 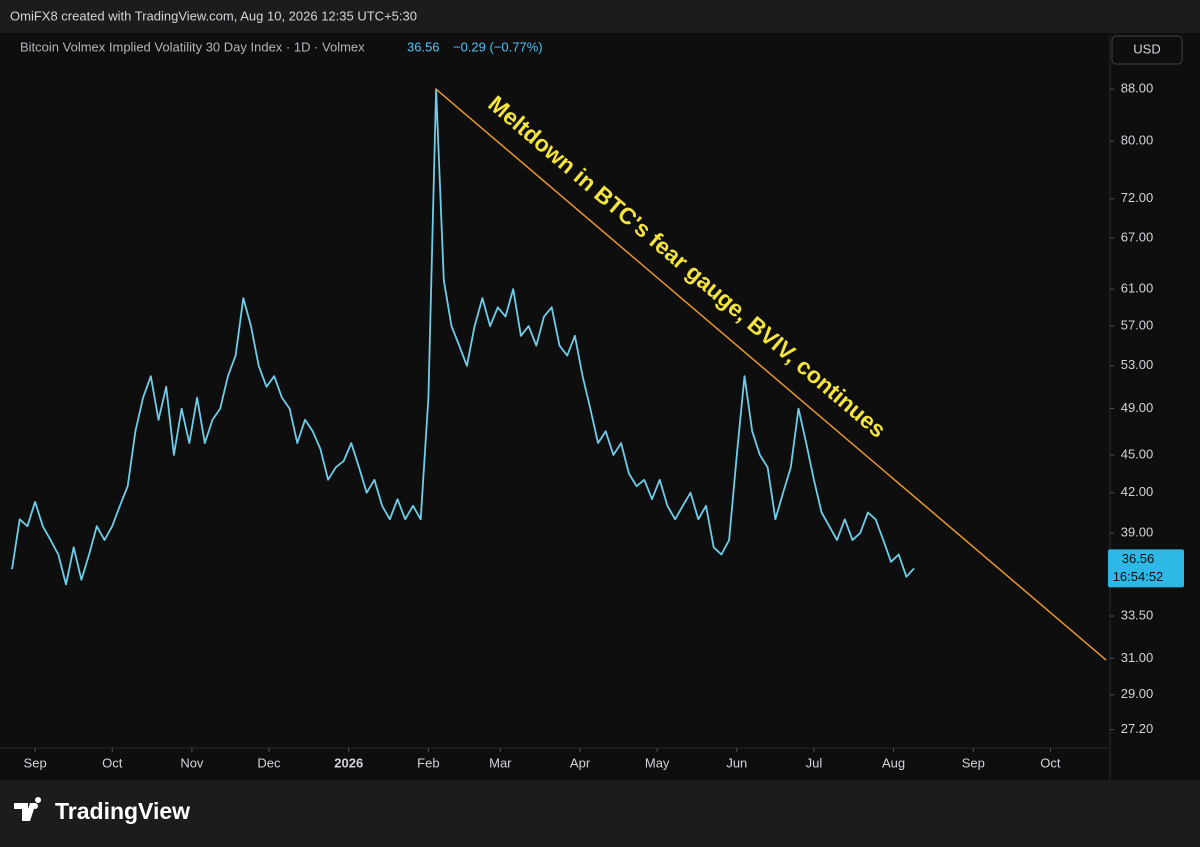 I want to click on last-price: 36.56, so click(x=423, y=46).